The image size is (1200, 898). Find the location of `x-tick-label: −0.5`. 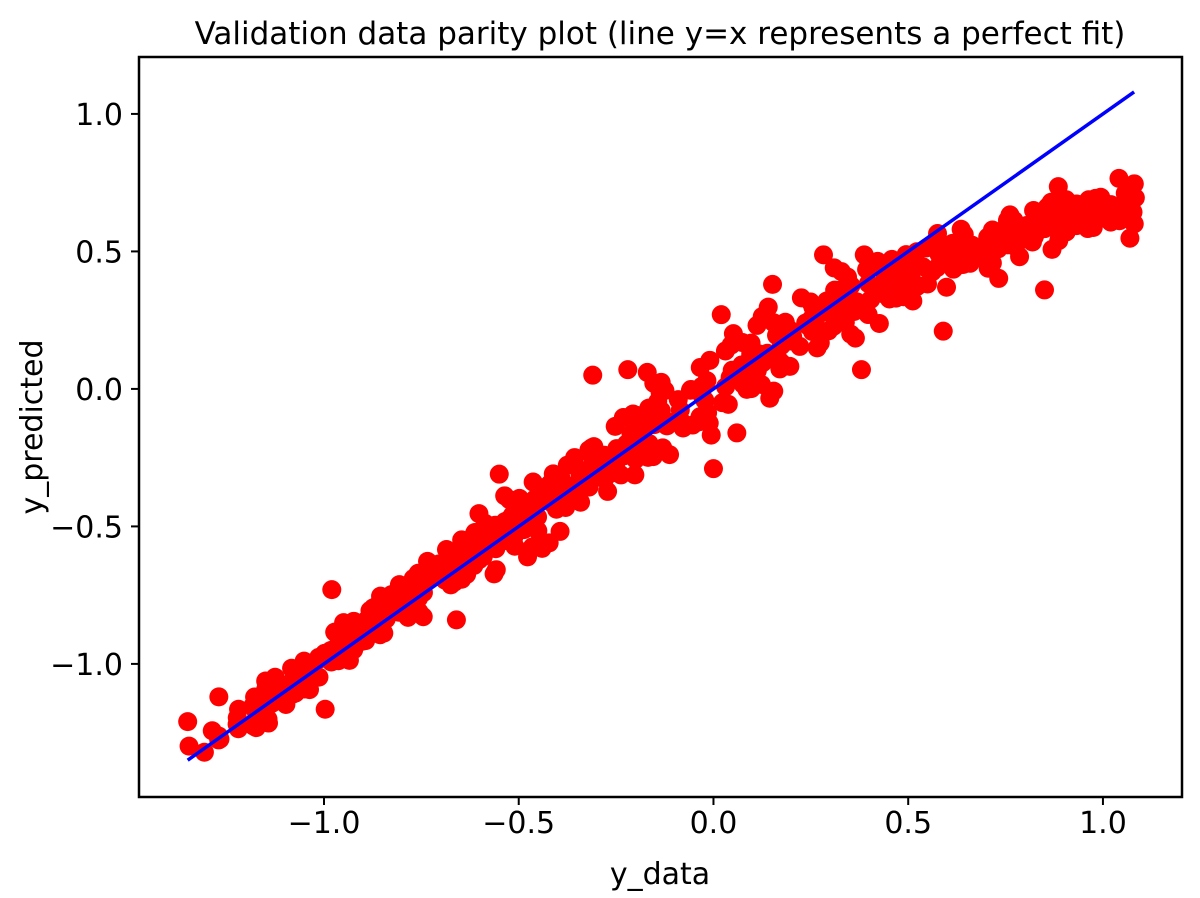

x-tick-label: −0.5 is located at coordinates (518, 823).